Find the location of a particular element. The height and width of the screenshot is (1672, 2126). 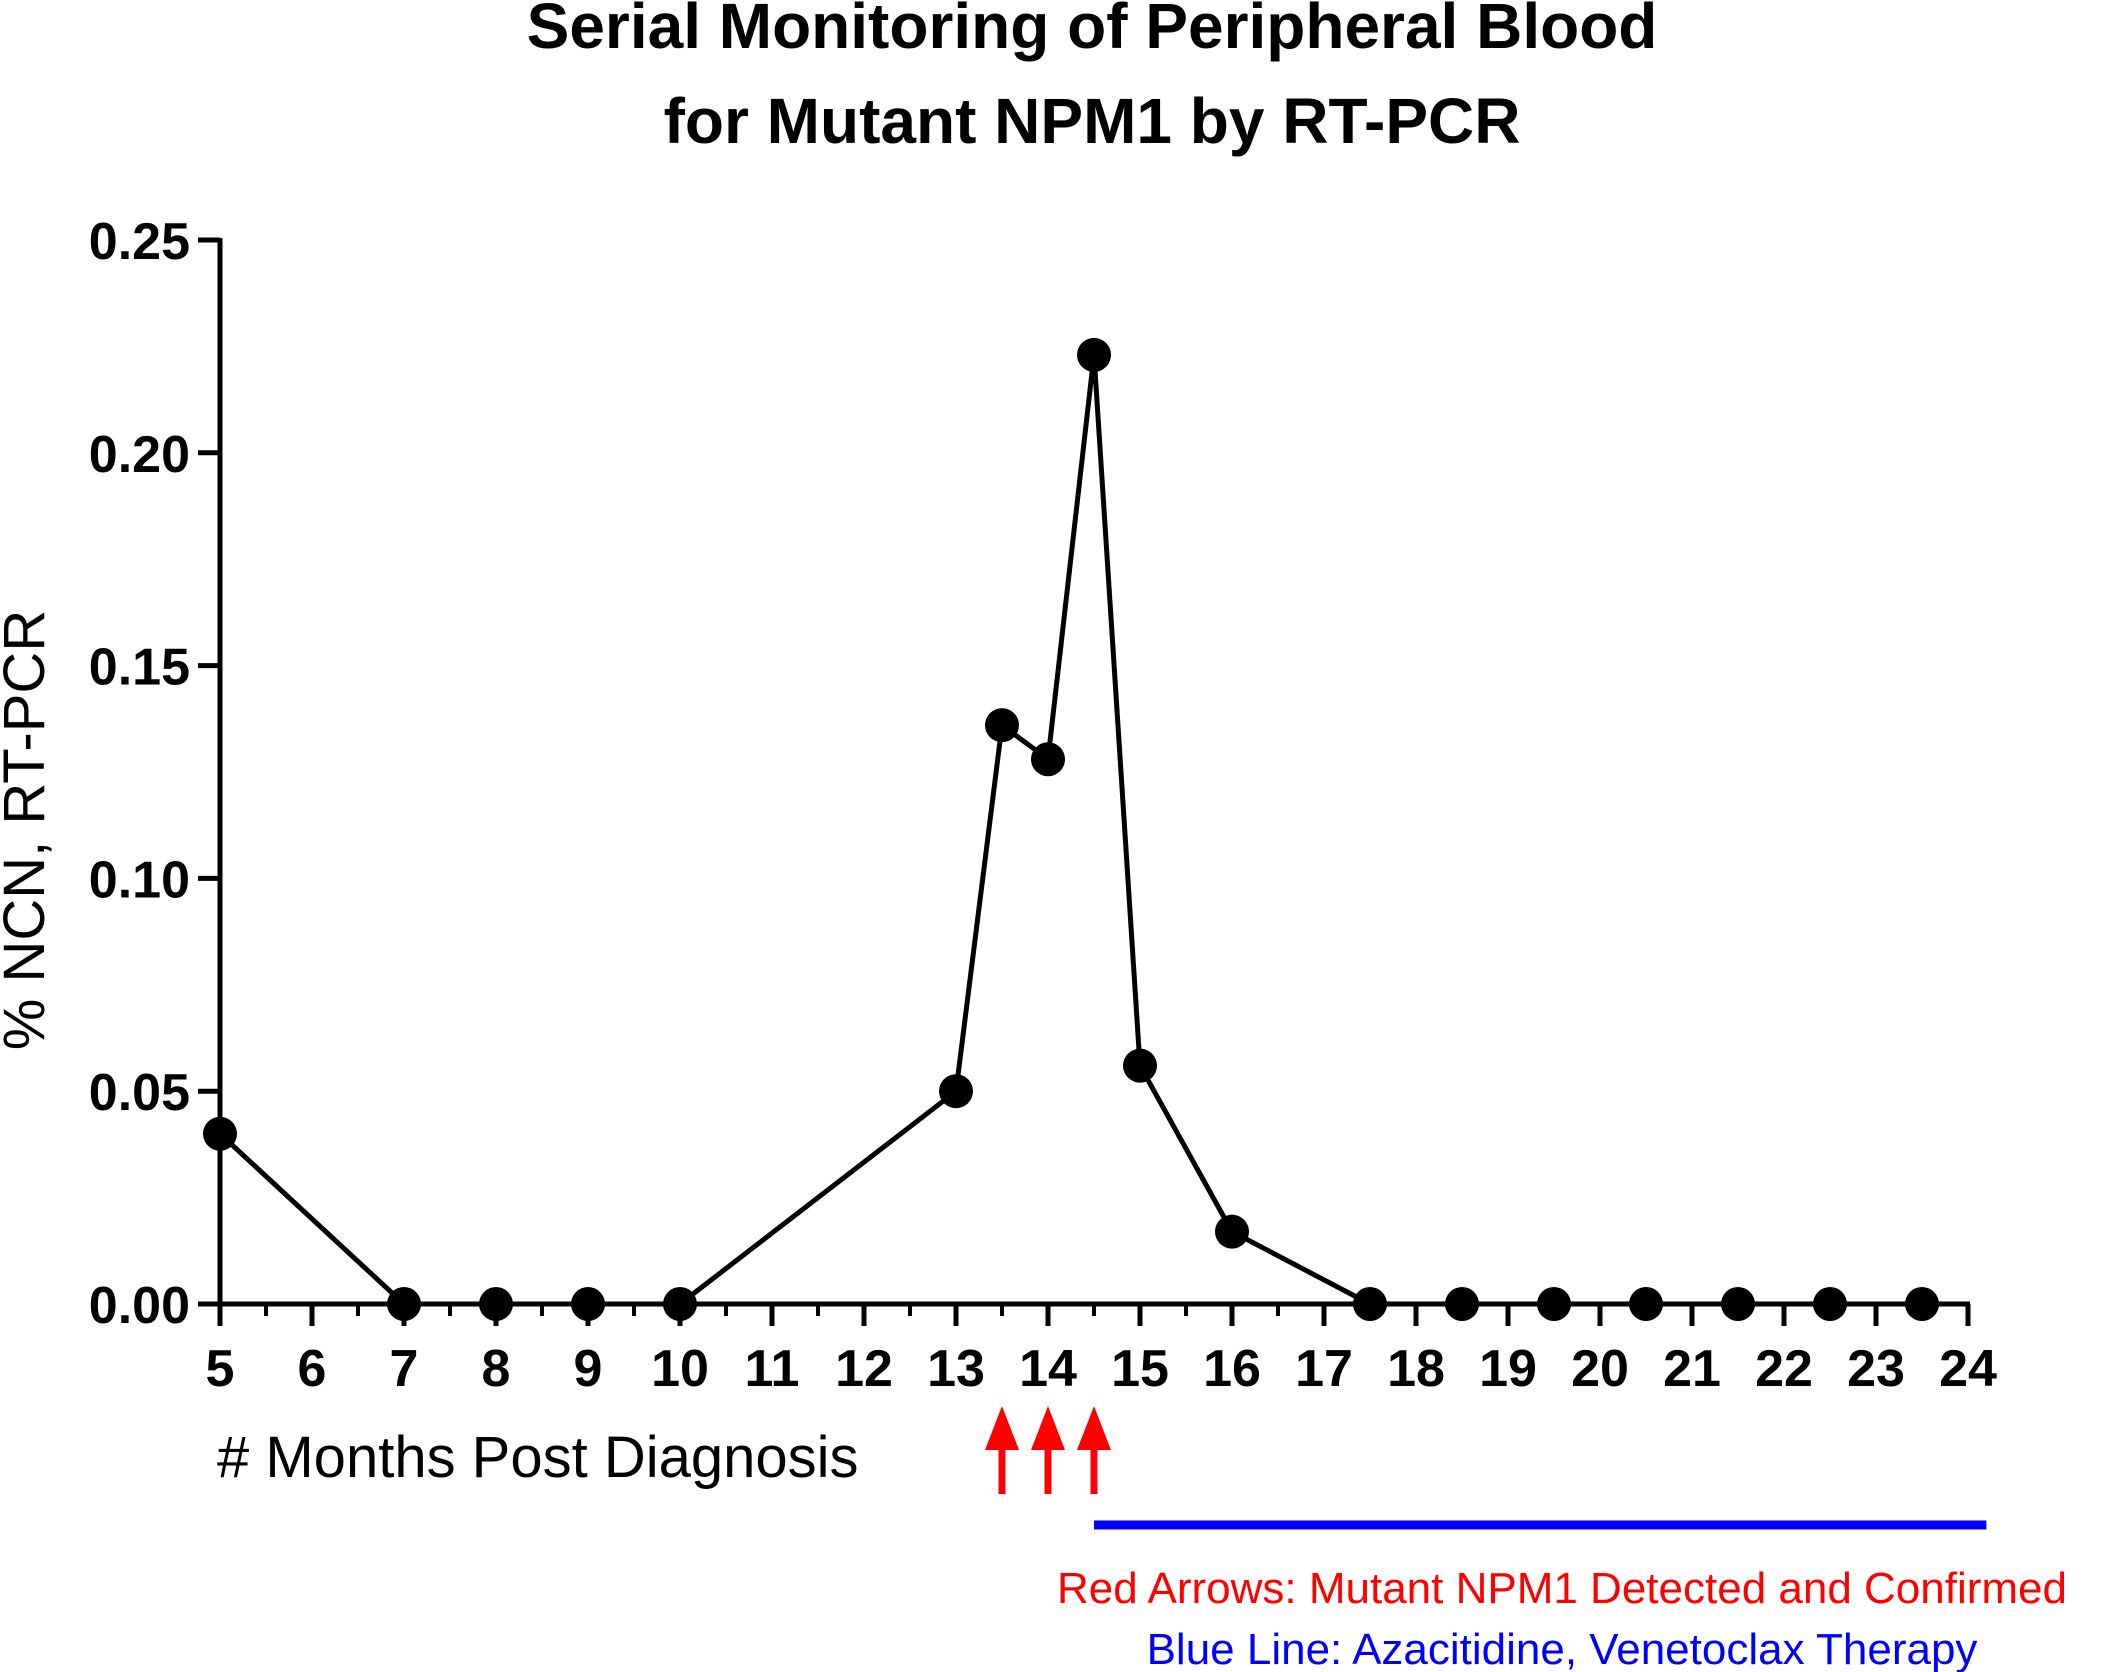

x-tick-label: 15 is located at coordinates (1140, 1369).